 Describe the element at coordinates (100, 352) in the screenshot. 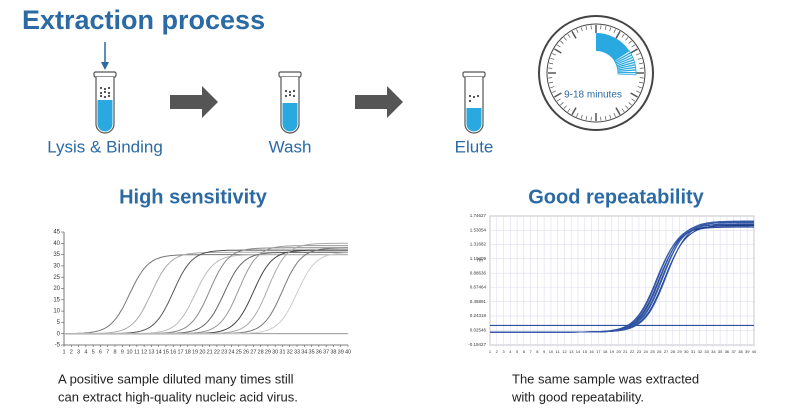

I see `x-tick-label: 6` at that location.